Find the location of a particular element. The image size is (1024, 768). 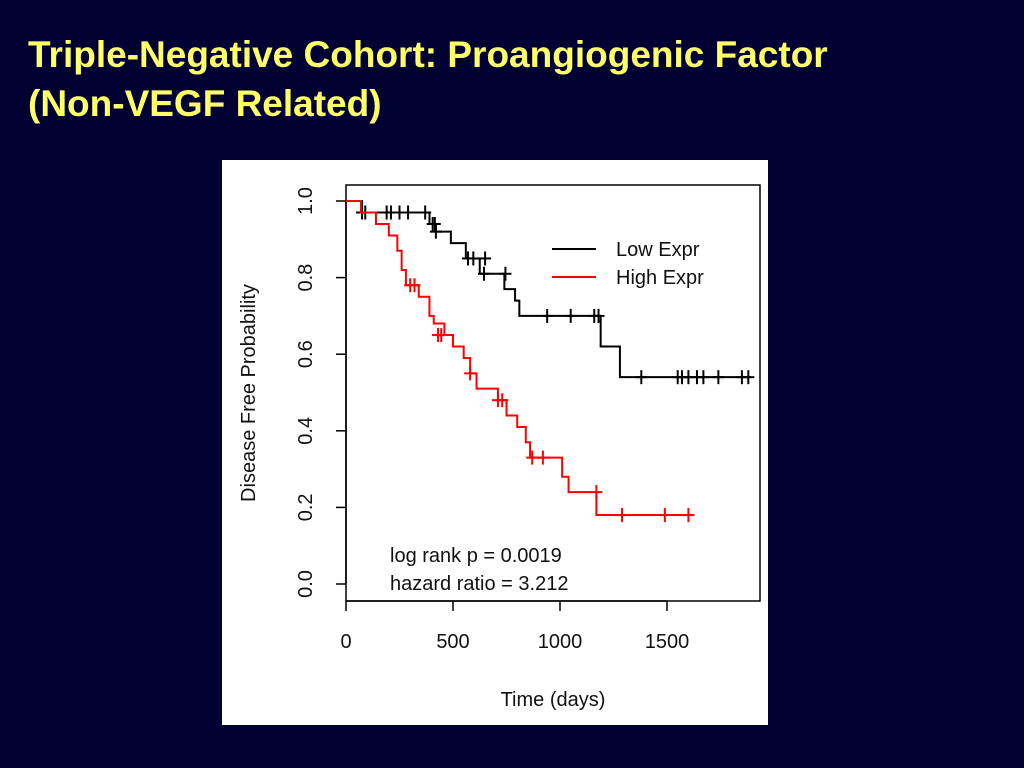

x-axis: 0 500 1000 1500 is located at coordinates (515, 626).